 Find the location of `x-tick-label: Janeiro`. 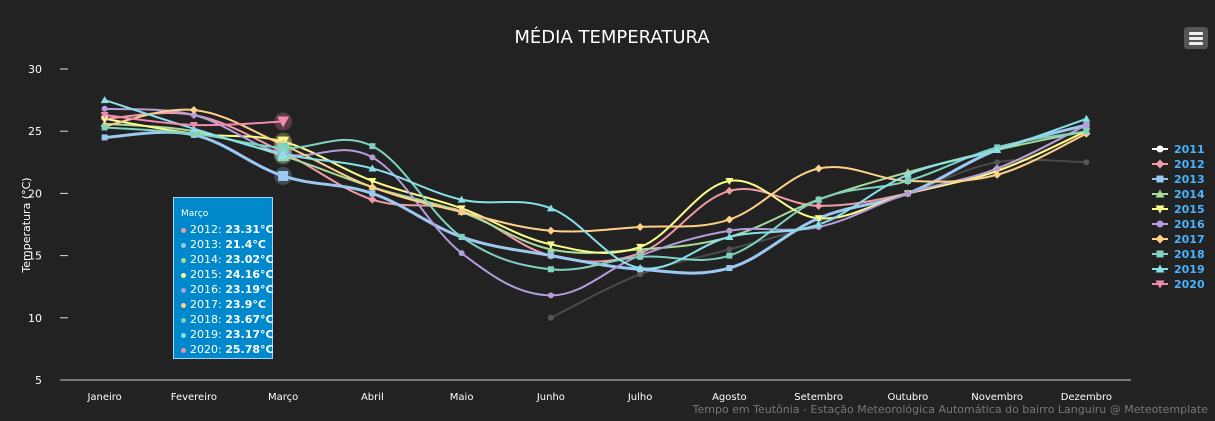

x-tick-label: Janeiro is located at coordinates (103, 397).